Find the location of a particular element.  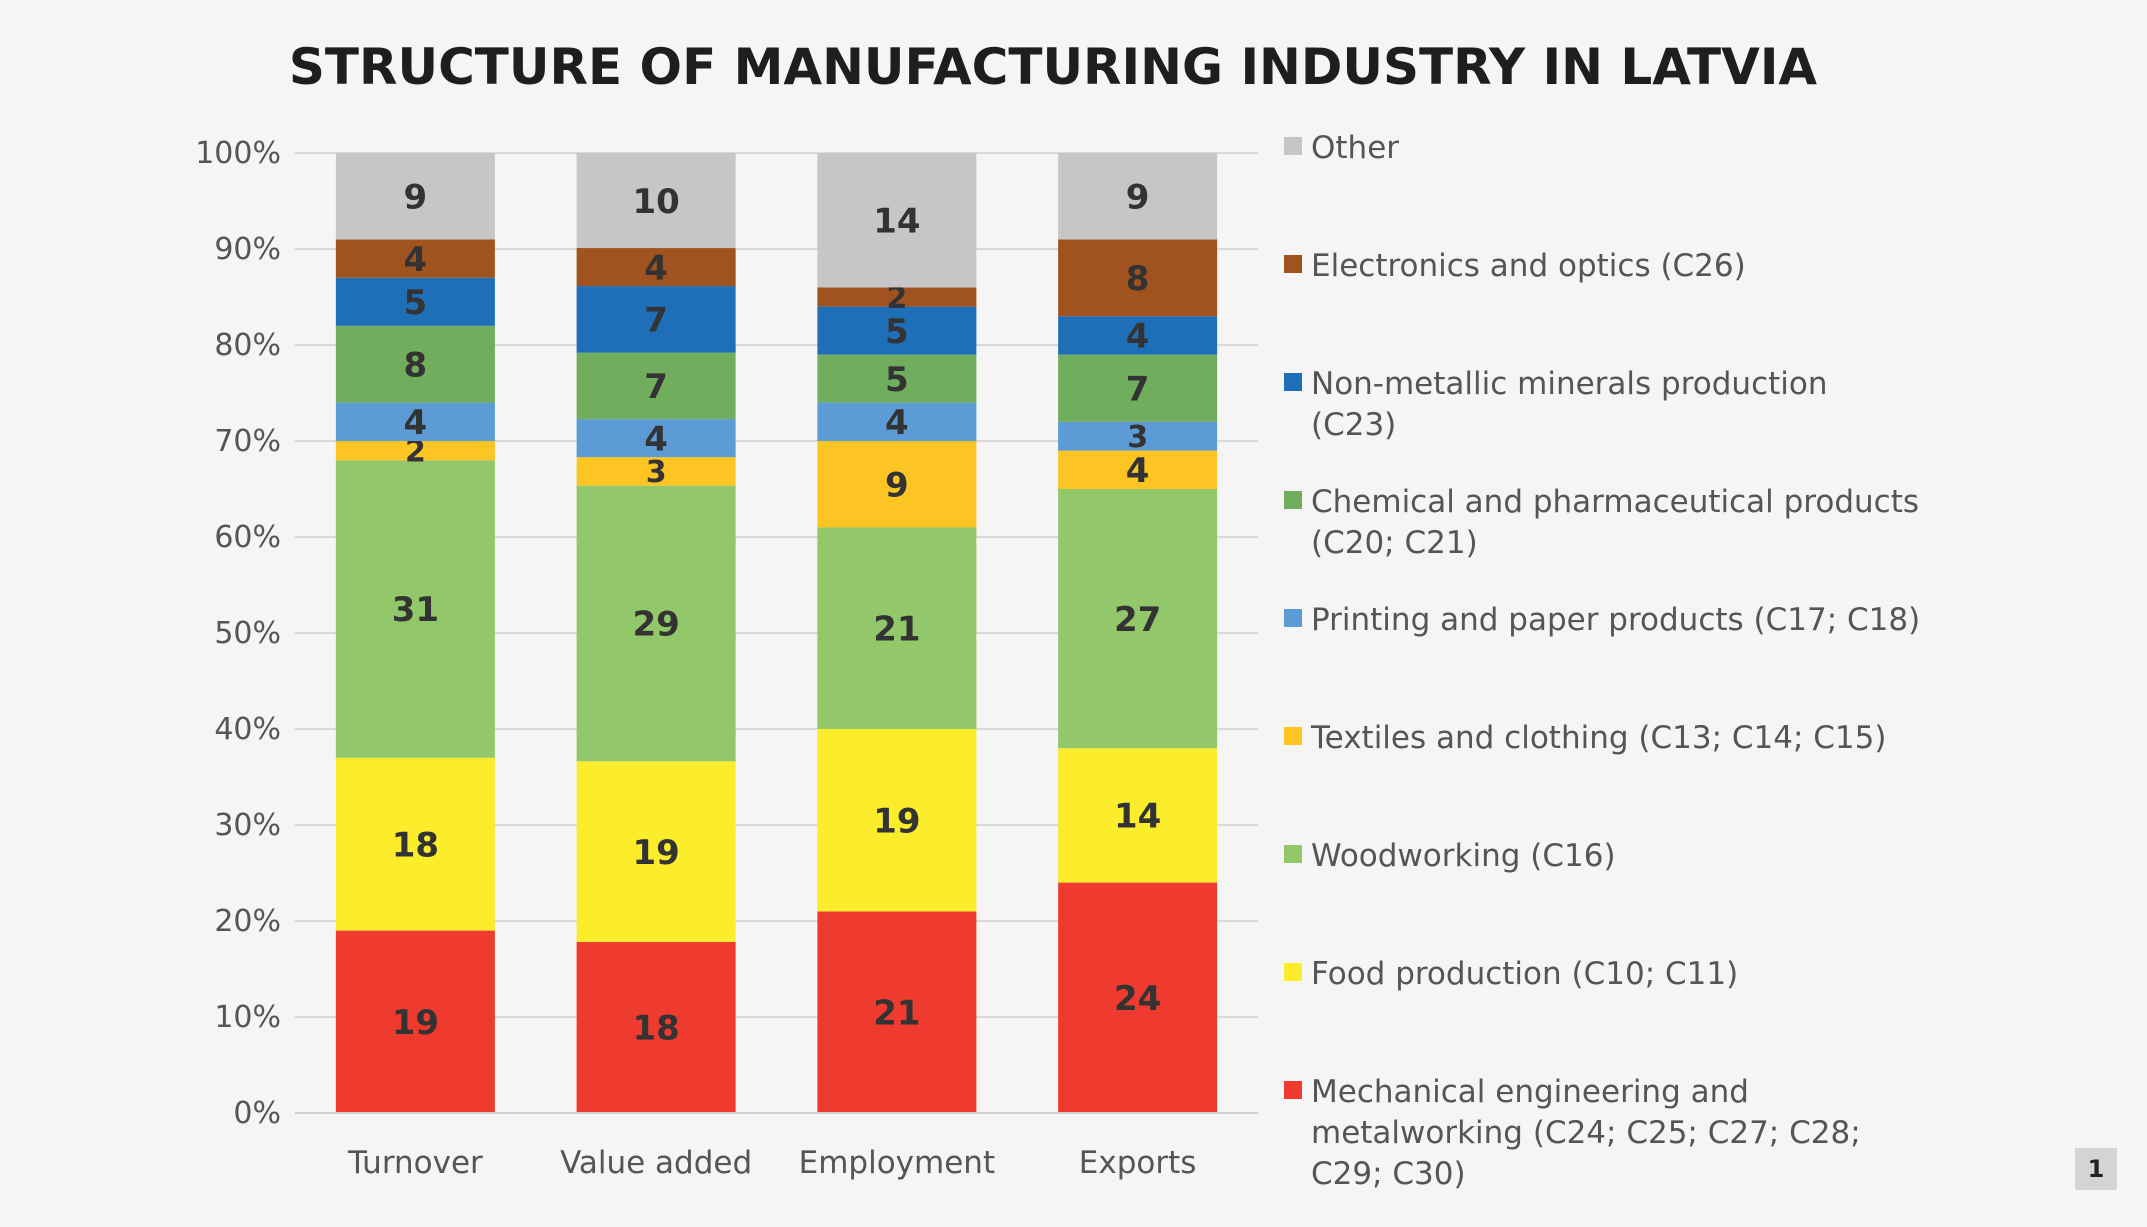

page-number-badge: 1 is located at coordinates (2096, 1169).